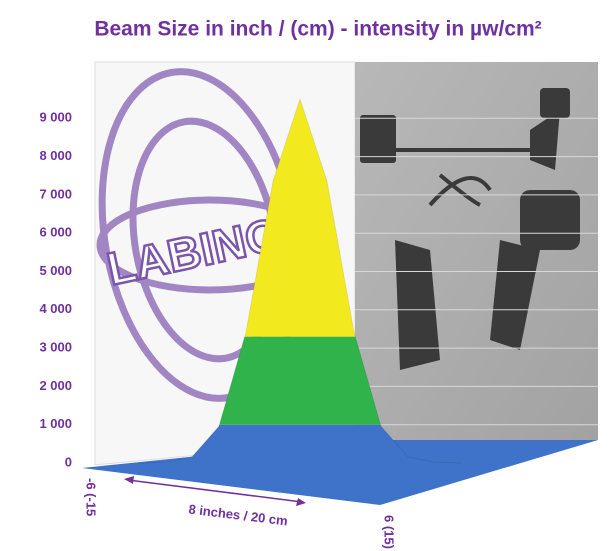  I want to click on y-tick-label: 8 000, so click(55, 155).